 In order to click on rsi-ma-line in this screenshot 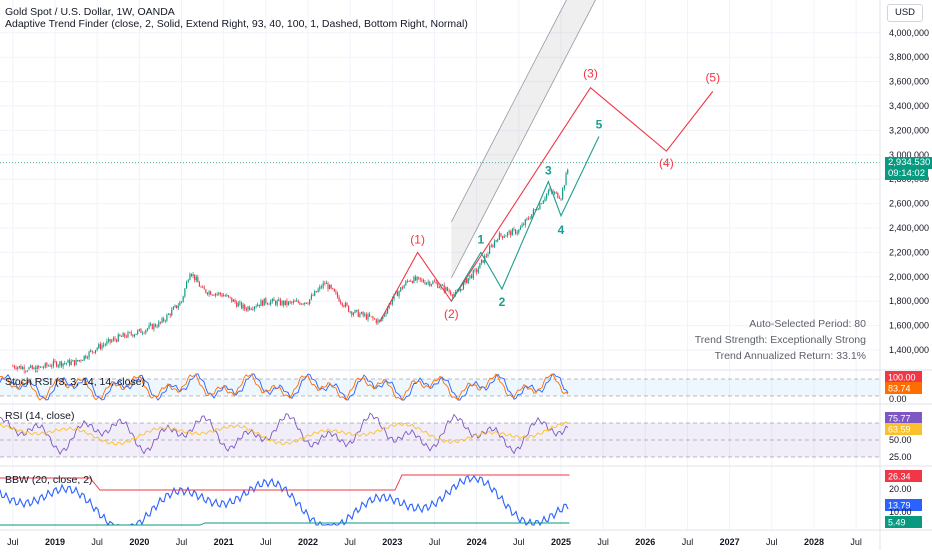, I will do `click(284, 433)`.